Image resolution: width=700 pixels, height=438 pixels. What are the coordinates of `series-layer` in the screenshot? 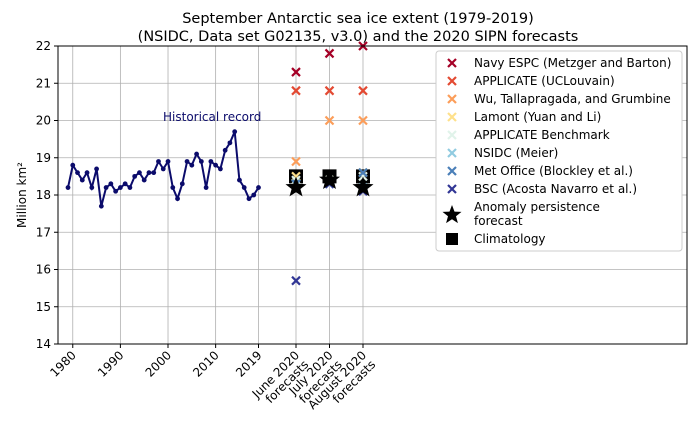 It's located at (163, 169).